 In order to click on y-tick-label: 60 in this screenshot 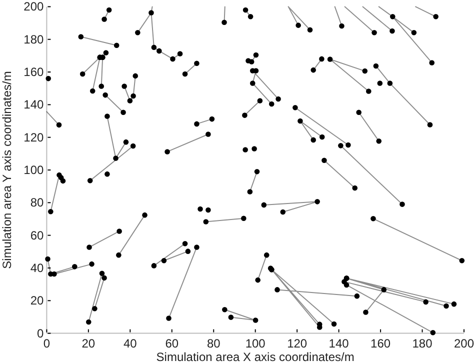, I will do `click(37, 235)`.